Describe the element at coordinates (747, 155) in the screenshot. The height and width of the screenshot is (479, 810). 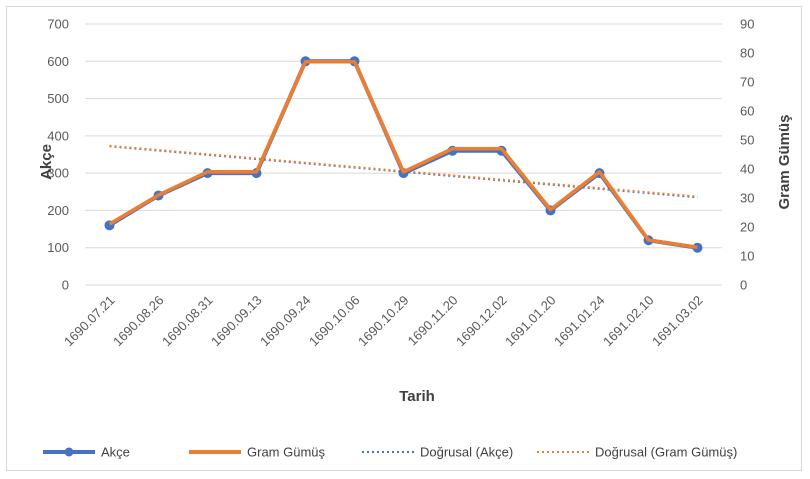
I see `right-y-axis-ticks: 0 10 20 30 40 50 60 70 80 90` at that location.